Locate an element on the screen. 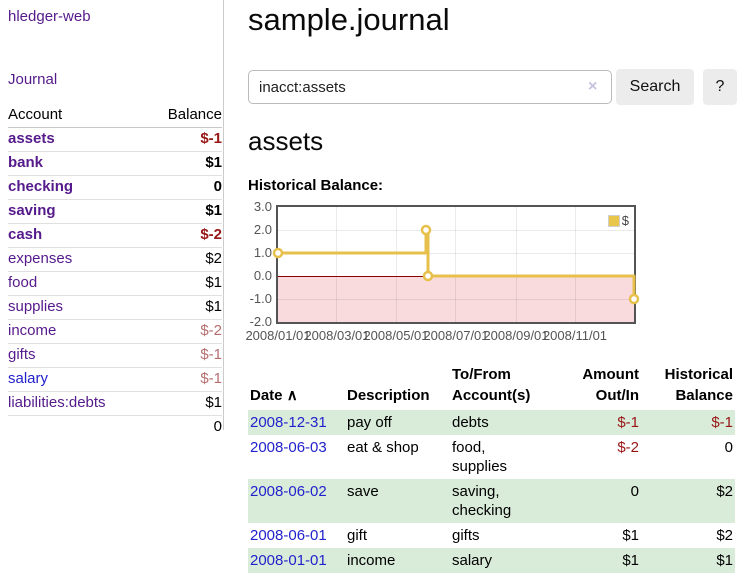 The width and height of the screenshot is (742, 582). y-axis-tick: -1.0 is located at coordinates (260, 298).